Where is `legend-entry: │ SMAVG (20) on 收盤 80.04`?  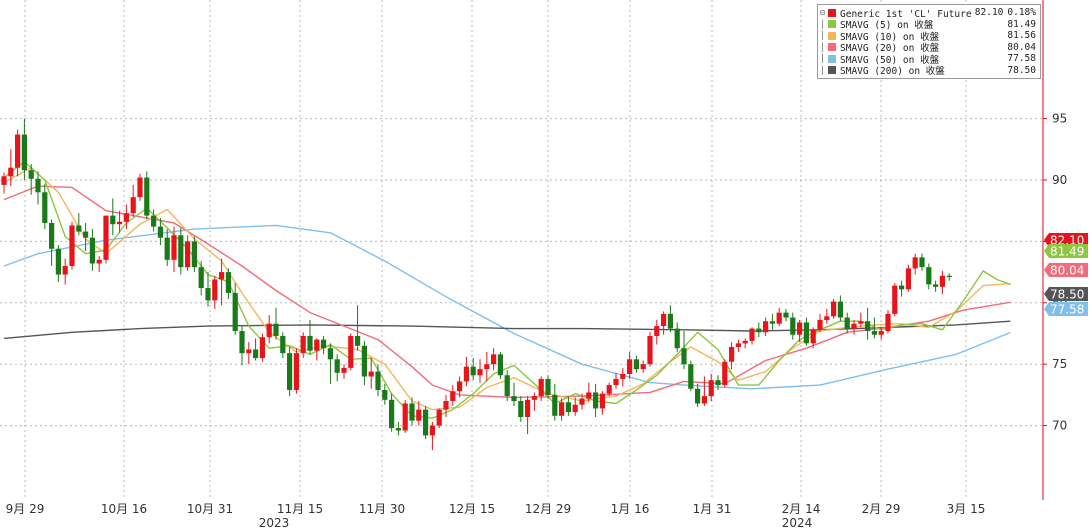 legend-entry: │ SMAVG (20) on 收盤 80.04 is located at coordinates (928, 48).